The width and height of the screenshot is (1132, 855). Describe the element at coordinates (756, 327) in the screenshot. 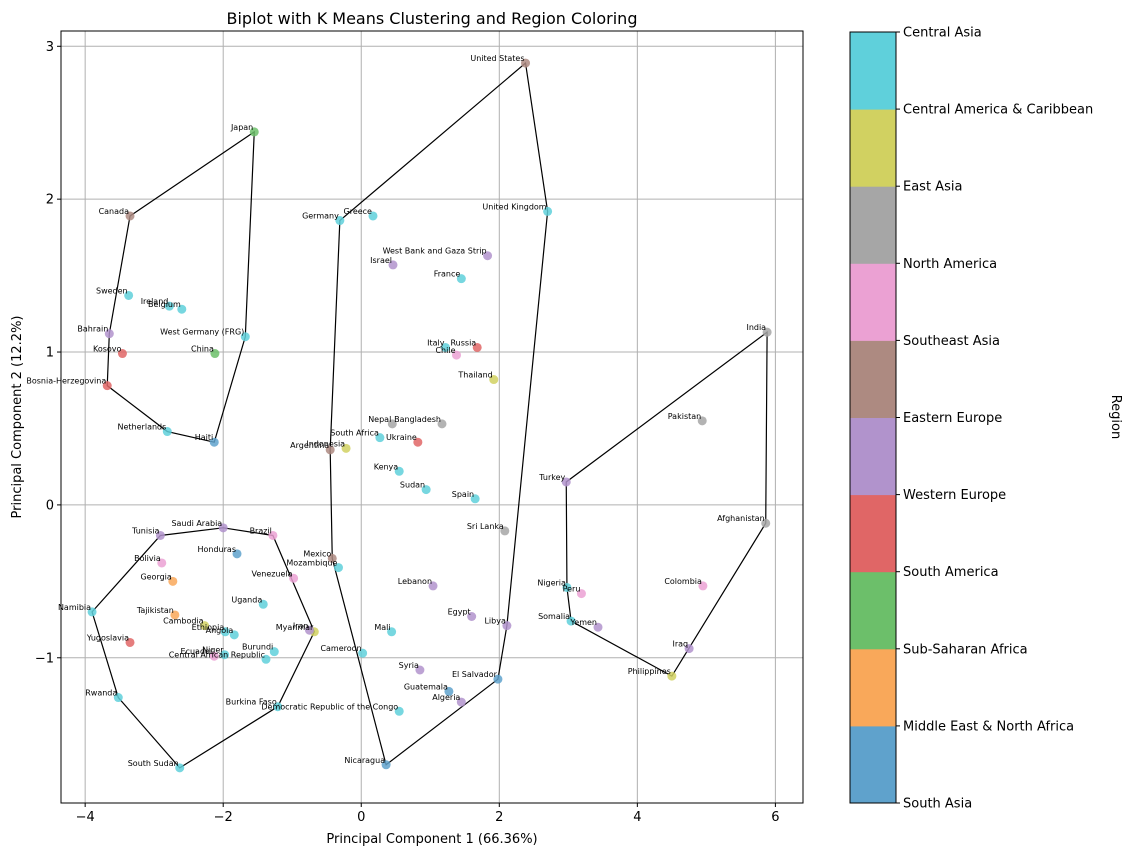

I see `point-label: India` at that location.